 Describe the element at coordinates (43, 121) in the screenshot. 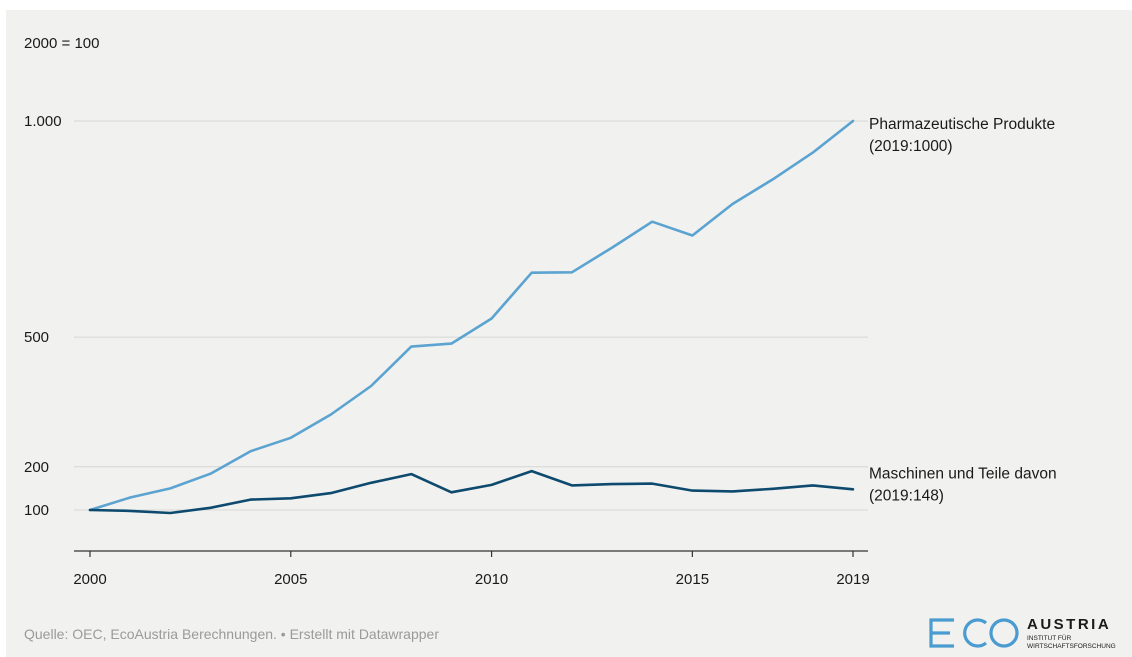

I see `y-tick-label: 1.000` at that location.